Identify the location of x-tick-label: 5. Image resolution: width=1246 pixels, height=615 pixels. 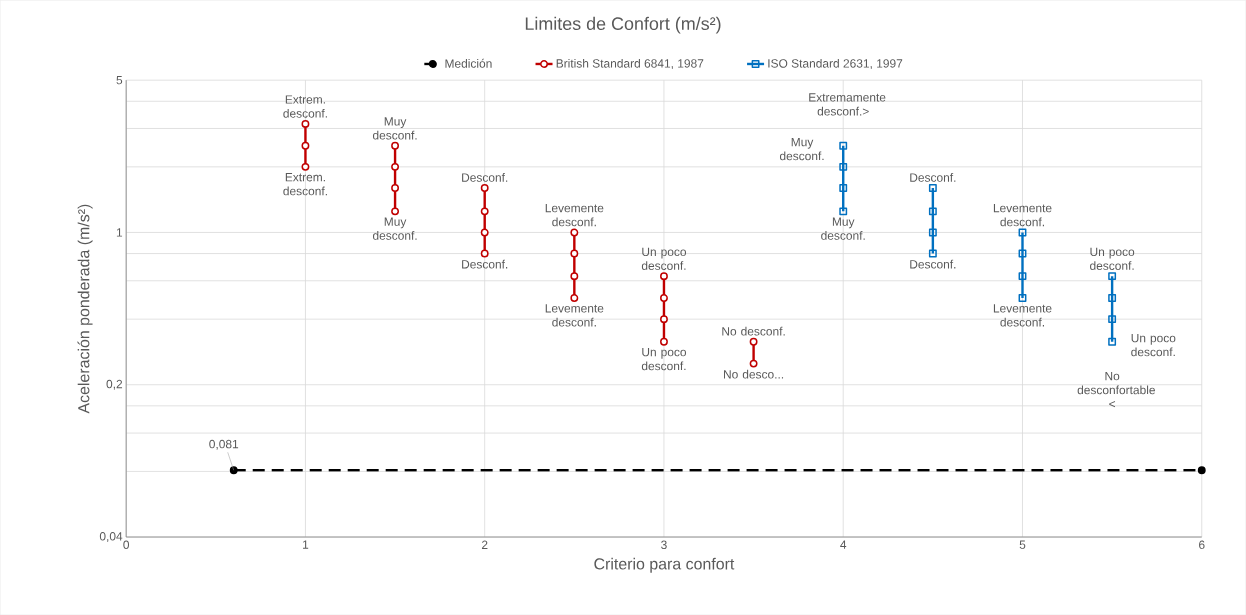
(1022, 544).